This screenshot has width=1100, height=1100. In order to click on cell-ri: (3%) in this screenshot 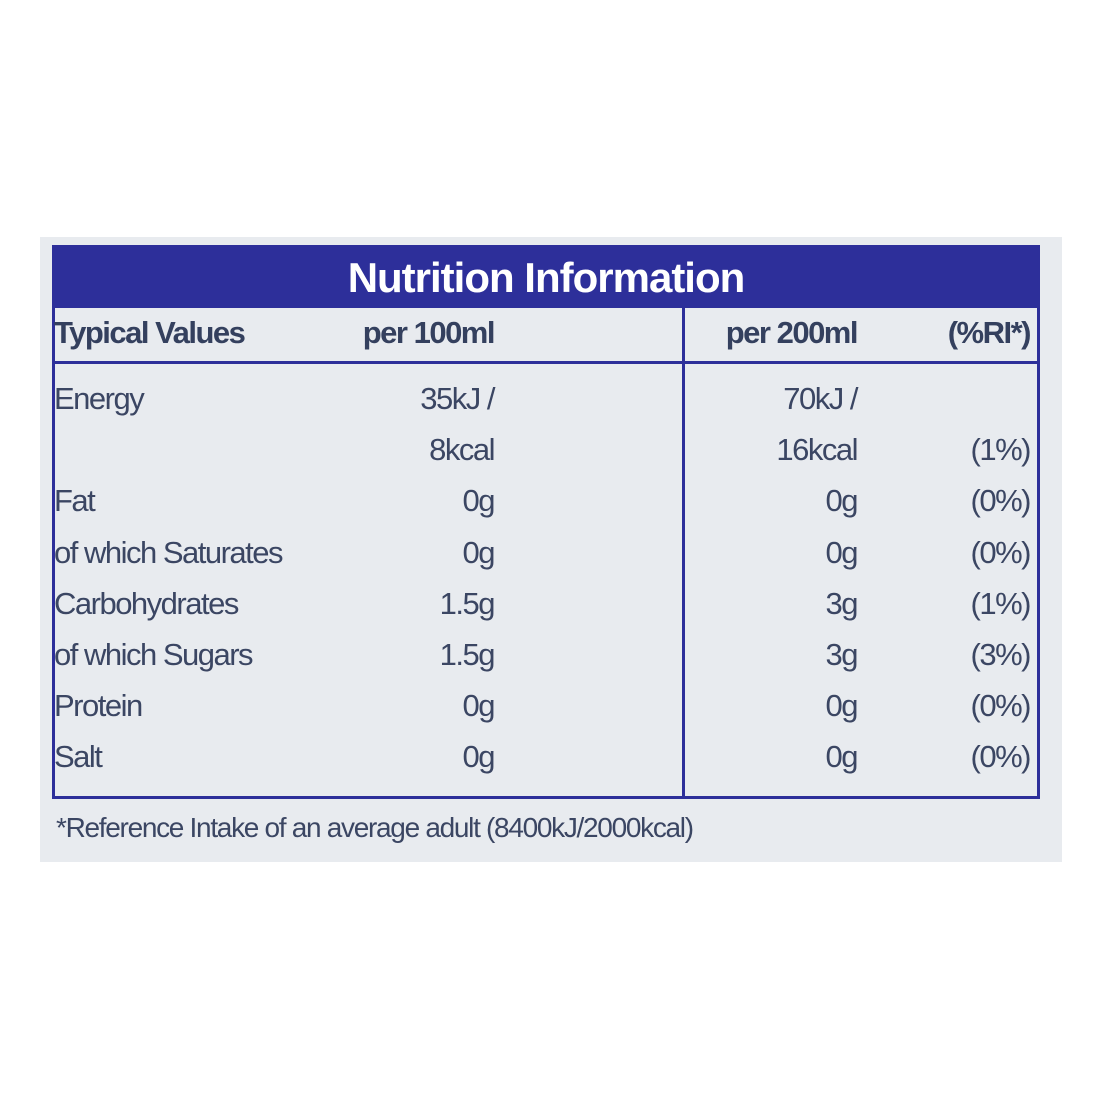, I will do `click(1001, 654)`.